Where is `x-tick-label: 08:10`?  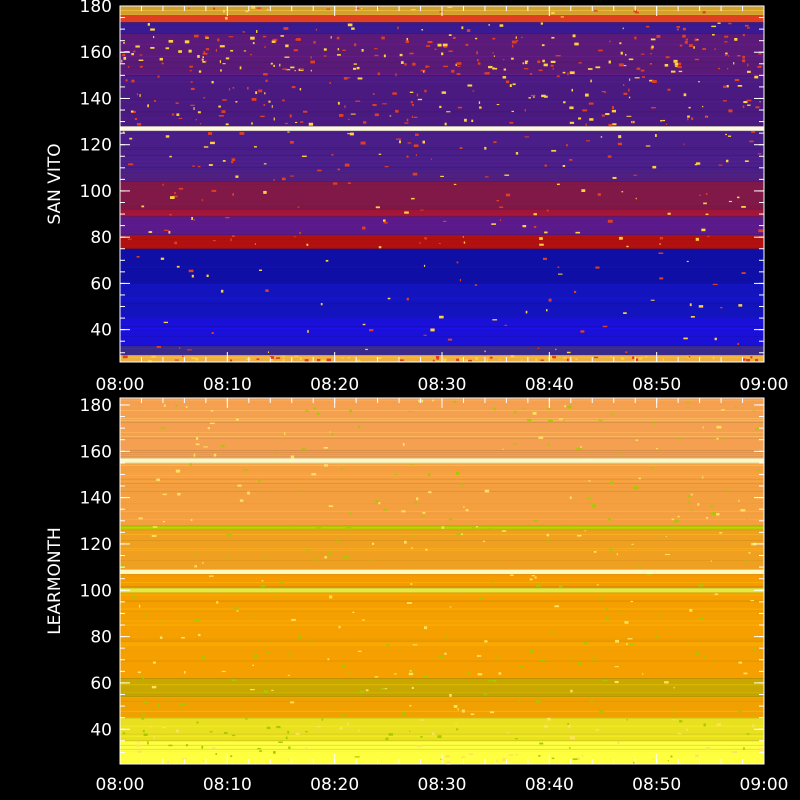 x-tick-label: 08:10 is located at coordinates (227, 785).